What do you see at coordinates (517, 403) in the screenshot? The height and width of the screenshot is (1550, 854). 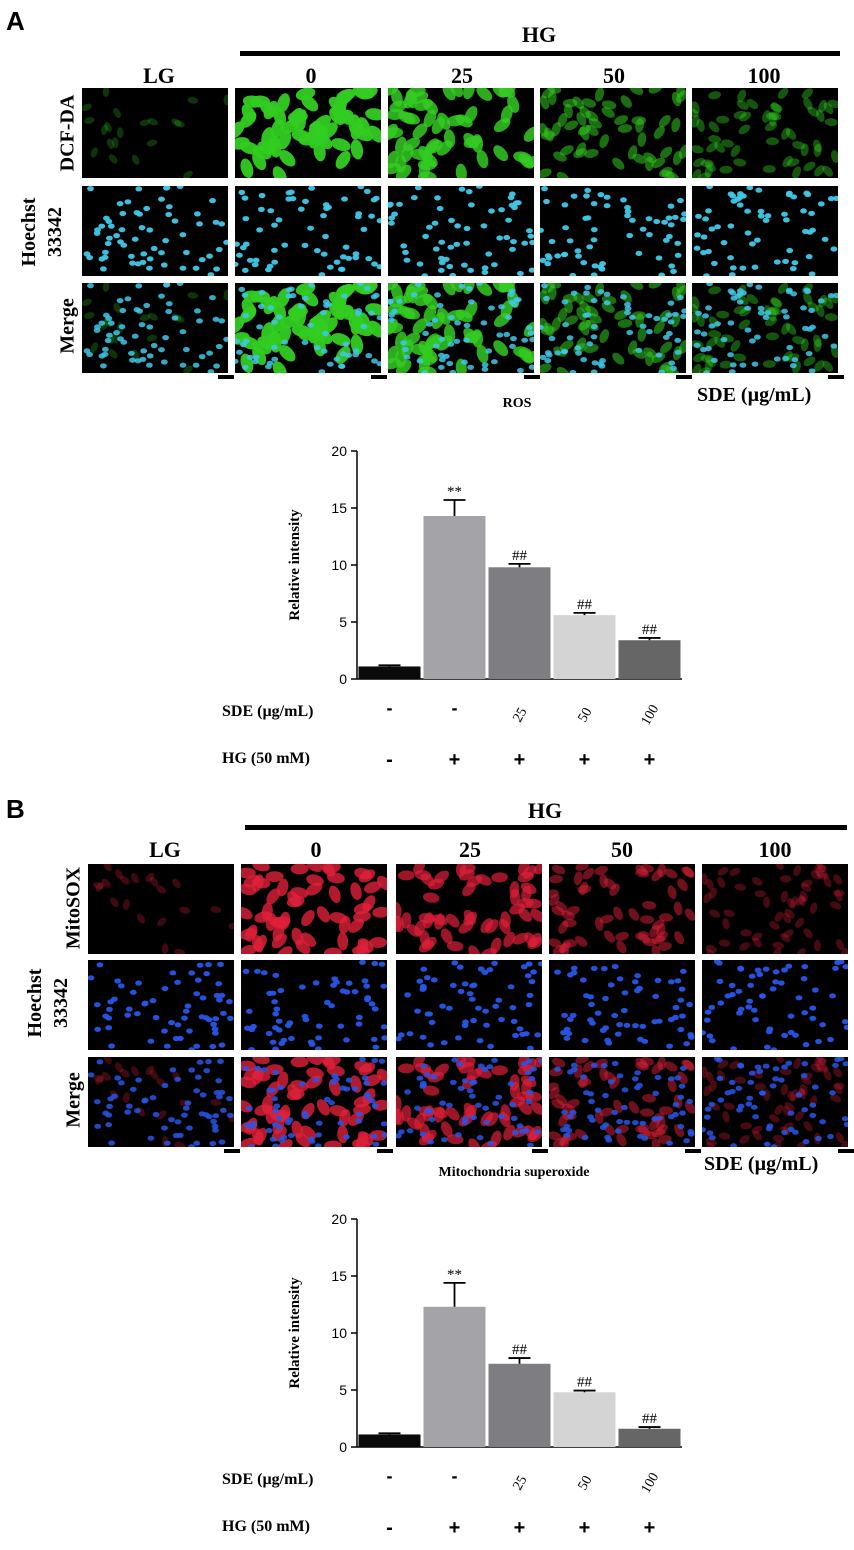 I see `figure-caption: ROS` at bounding box center [517, 403].